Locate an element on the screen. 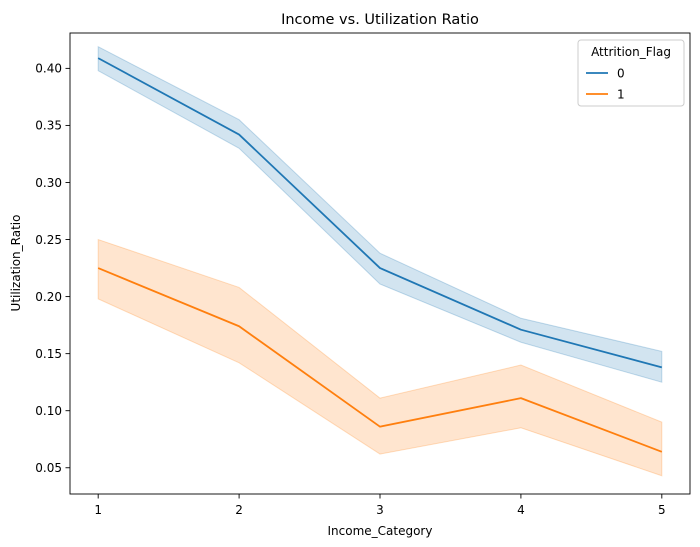  y-tick-label: 0.05 is located at coordinates (48, 468).